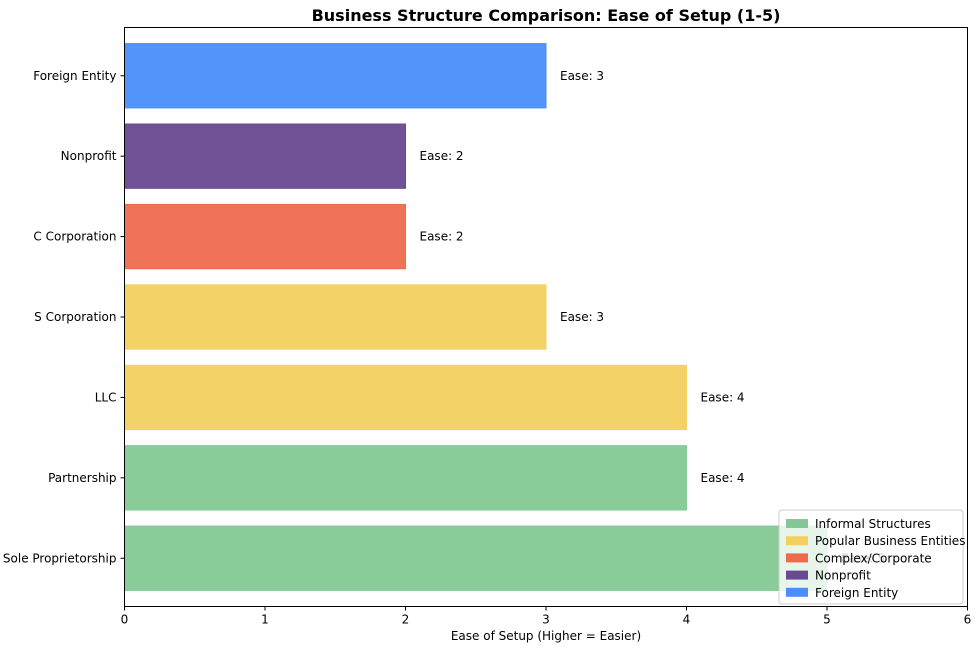 This screenshot has width=980, height=651. What do you see at coordinates (546, 636) in the screenshot?
I see `x-axis-label: Ease of Setup (Higher = Easier)` at bounding box center [546, 636].